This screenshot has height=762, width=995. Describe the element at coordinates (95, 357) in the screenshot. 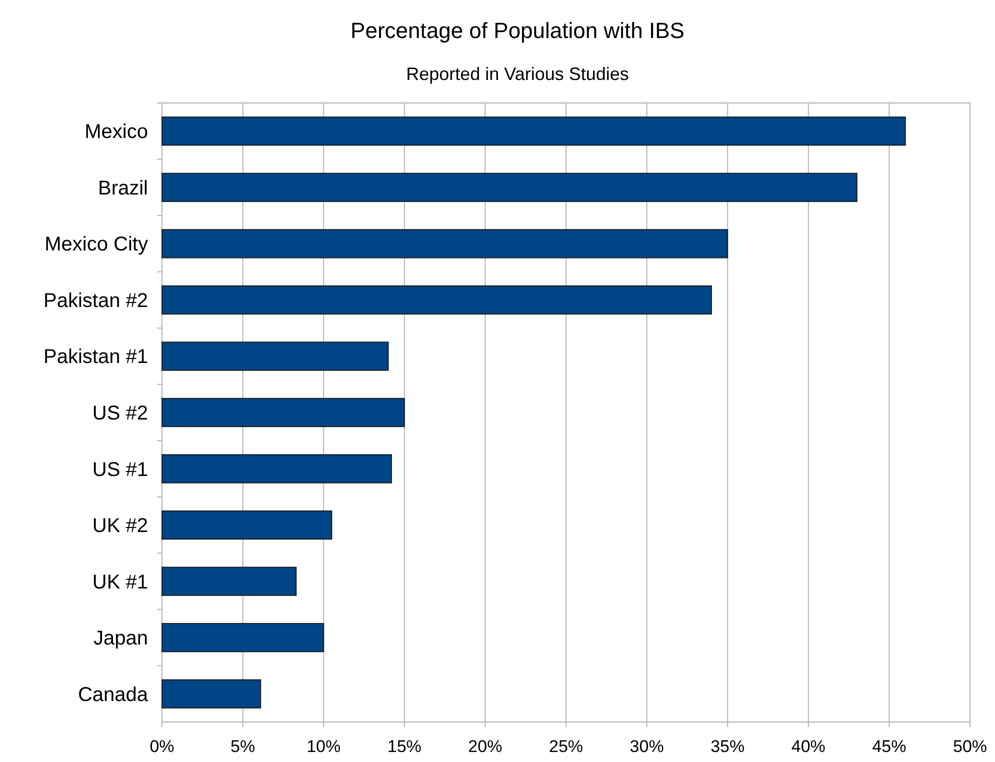

I see `y-tick-label: Pakistan #1` at that location.